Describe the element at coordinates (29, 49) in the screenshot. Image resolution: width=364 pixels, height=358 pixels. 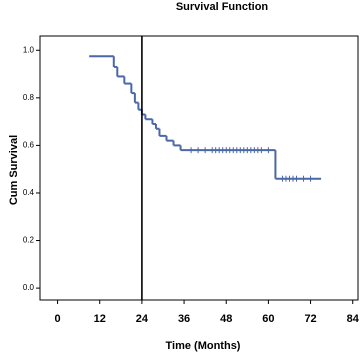
I see `y-tick-label: 1.0` at that location.